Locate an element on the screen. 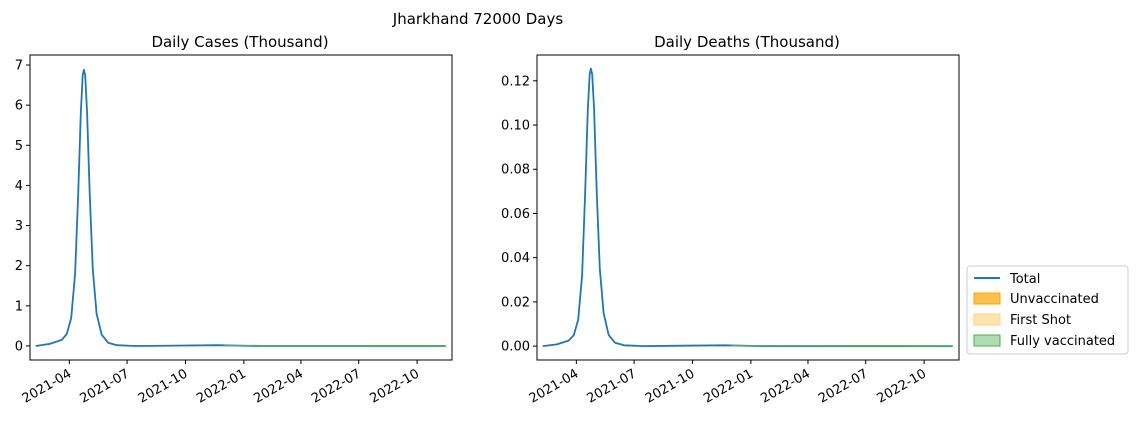 The width and height of the screenshot is (1138, 421). cases-y-tick-label: 4 is located at coordinates (19, 186).